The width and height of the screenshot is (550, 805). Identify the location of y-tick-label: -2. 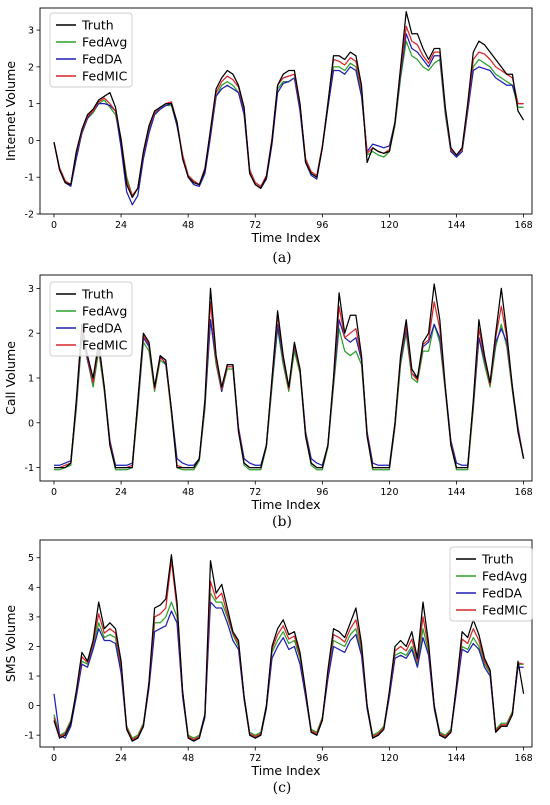
(29, 215).